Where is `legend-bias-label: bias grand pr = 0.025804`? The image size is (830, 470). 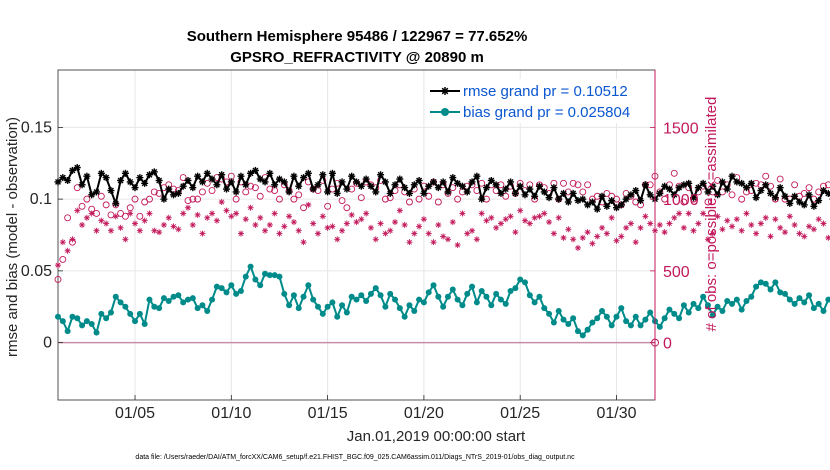 legend-bias-label: bias grand pr = 0.025804 is located at coordinates (546, 112).